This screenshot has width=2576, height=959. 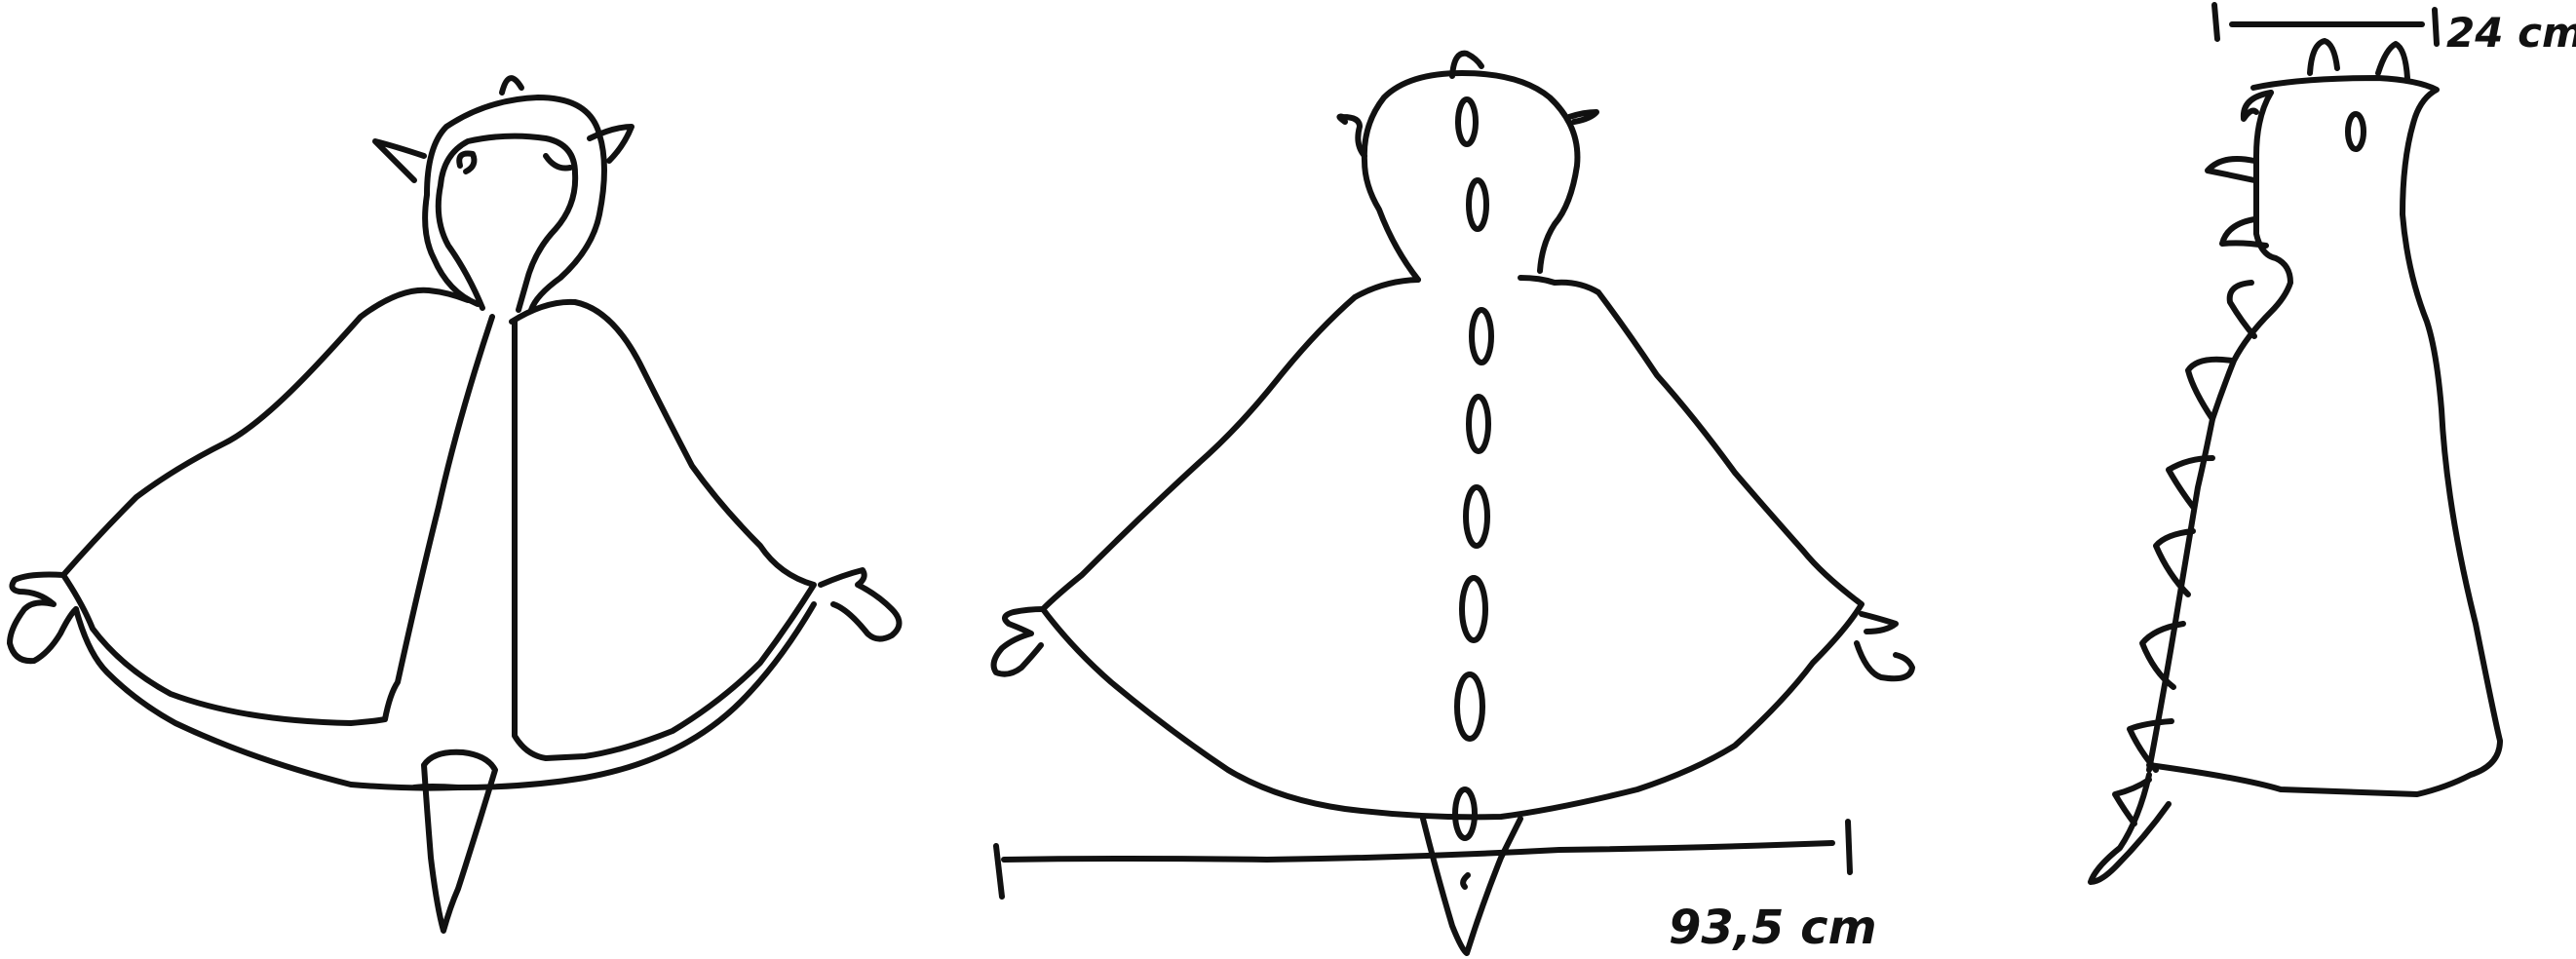 What do you see at coordinates (2436, 27) in the screenshot?
I see `height-dimension-tick-right` at bounding box center [2436, 27].